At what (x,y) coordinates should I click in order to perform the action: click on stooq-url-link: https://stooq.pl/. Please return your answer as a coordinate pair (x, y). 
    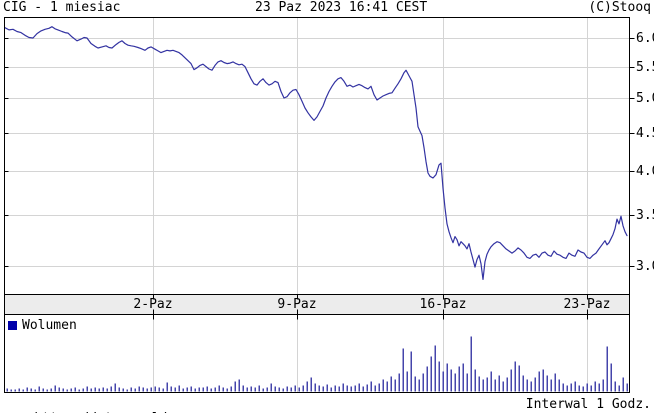
    Looking at the image, I should click on (100, 412).